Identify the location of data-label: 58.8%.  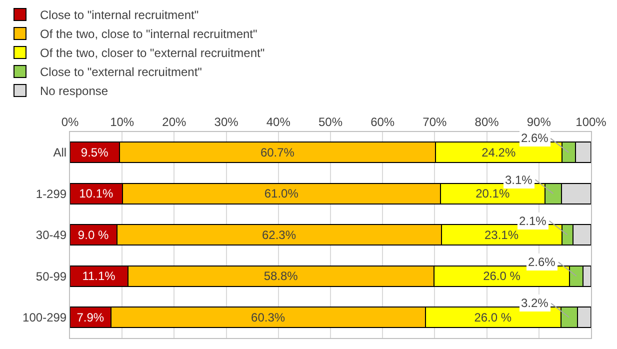
(281, 276).